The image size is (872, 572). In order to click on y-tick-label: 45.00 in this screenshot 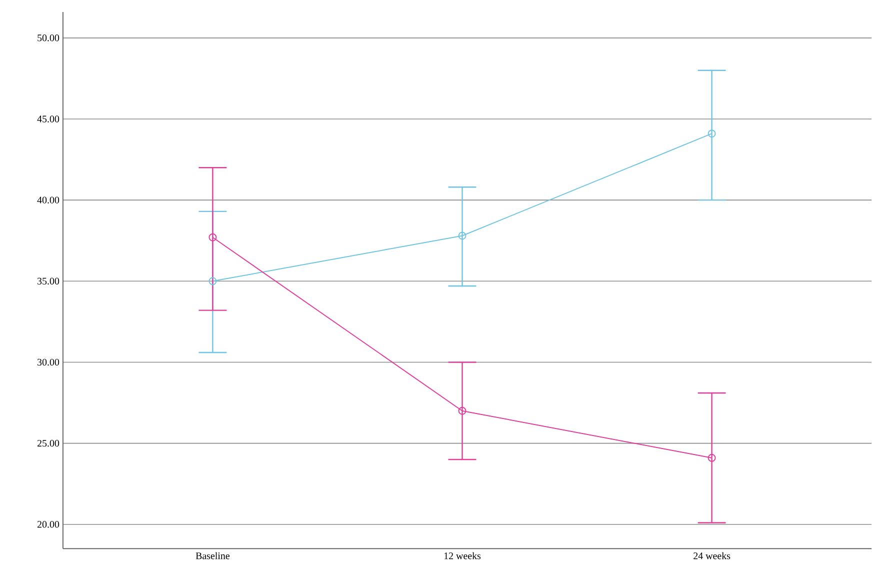, I will do `click(48, 119)`.